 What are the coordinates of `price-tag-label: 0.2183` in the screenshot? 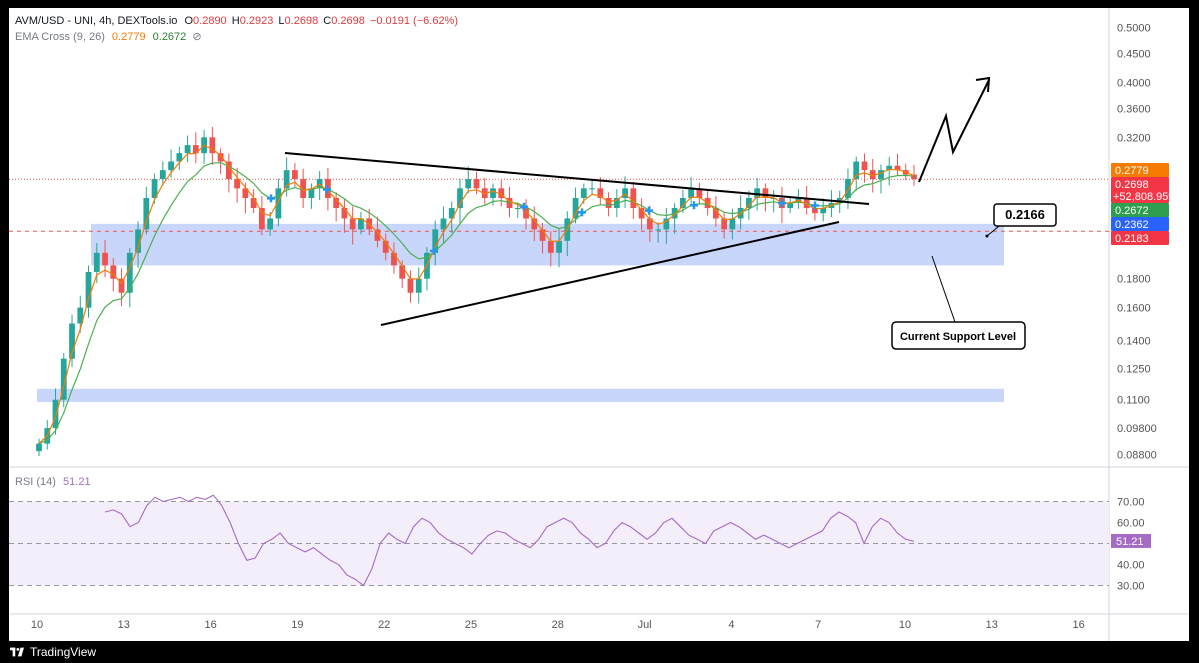 It's located at (1132, 239).